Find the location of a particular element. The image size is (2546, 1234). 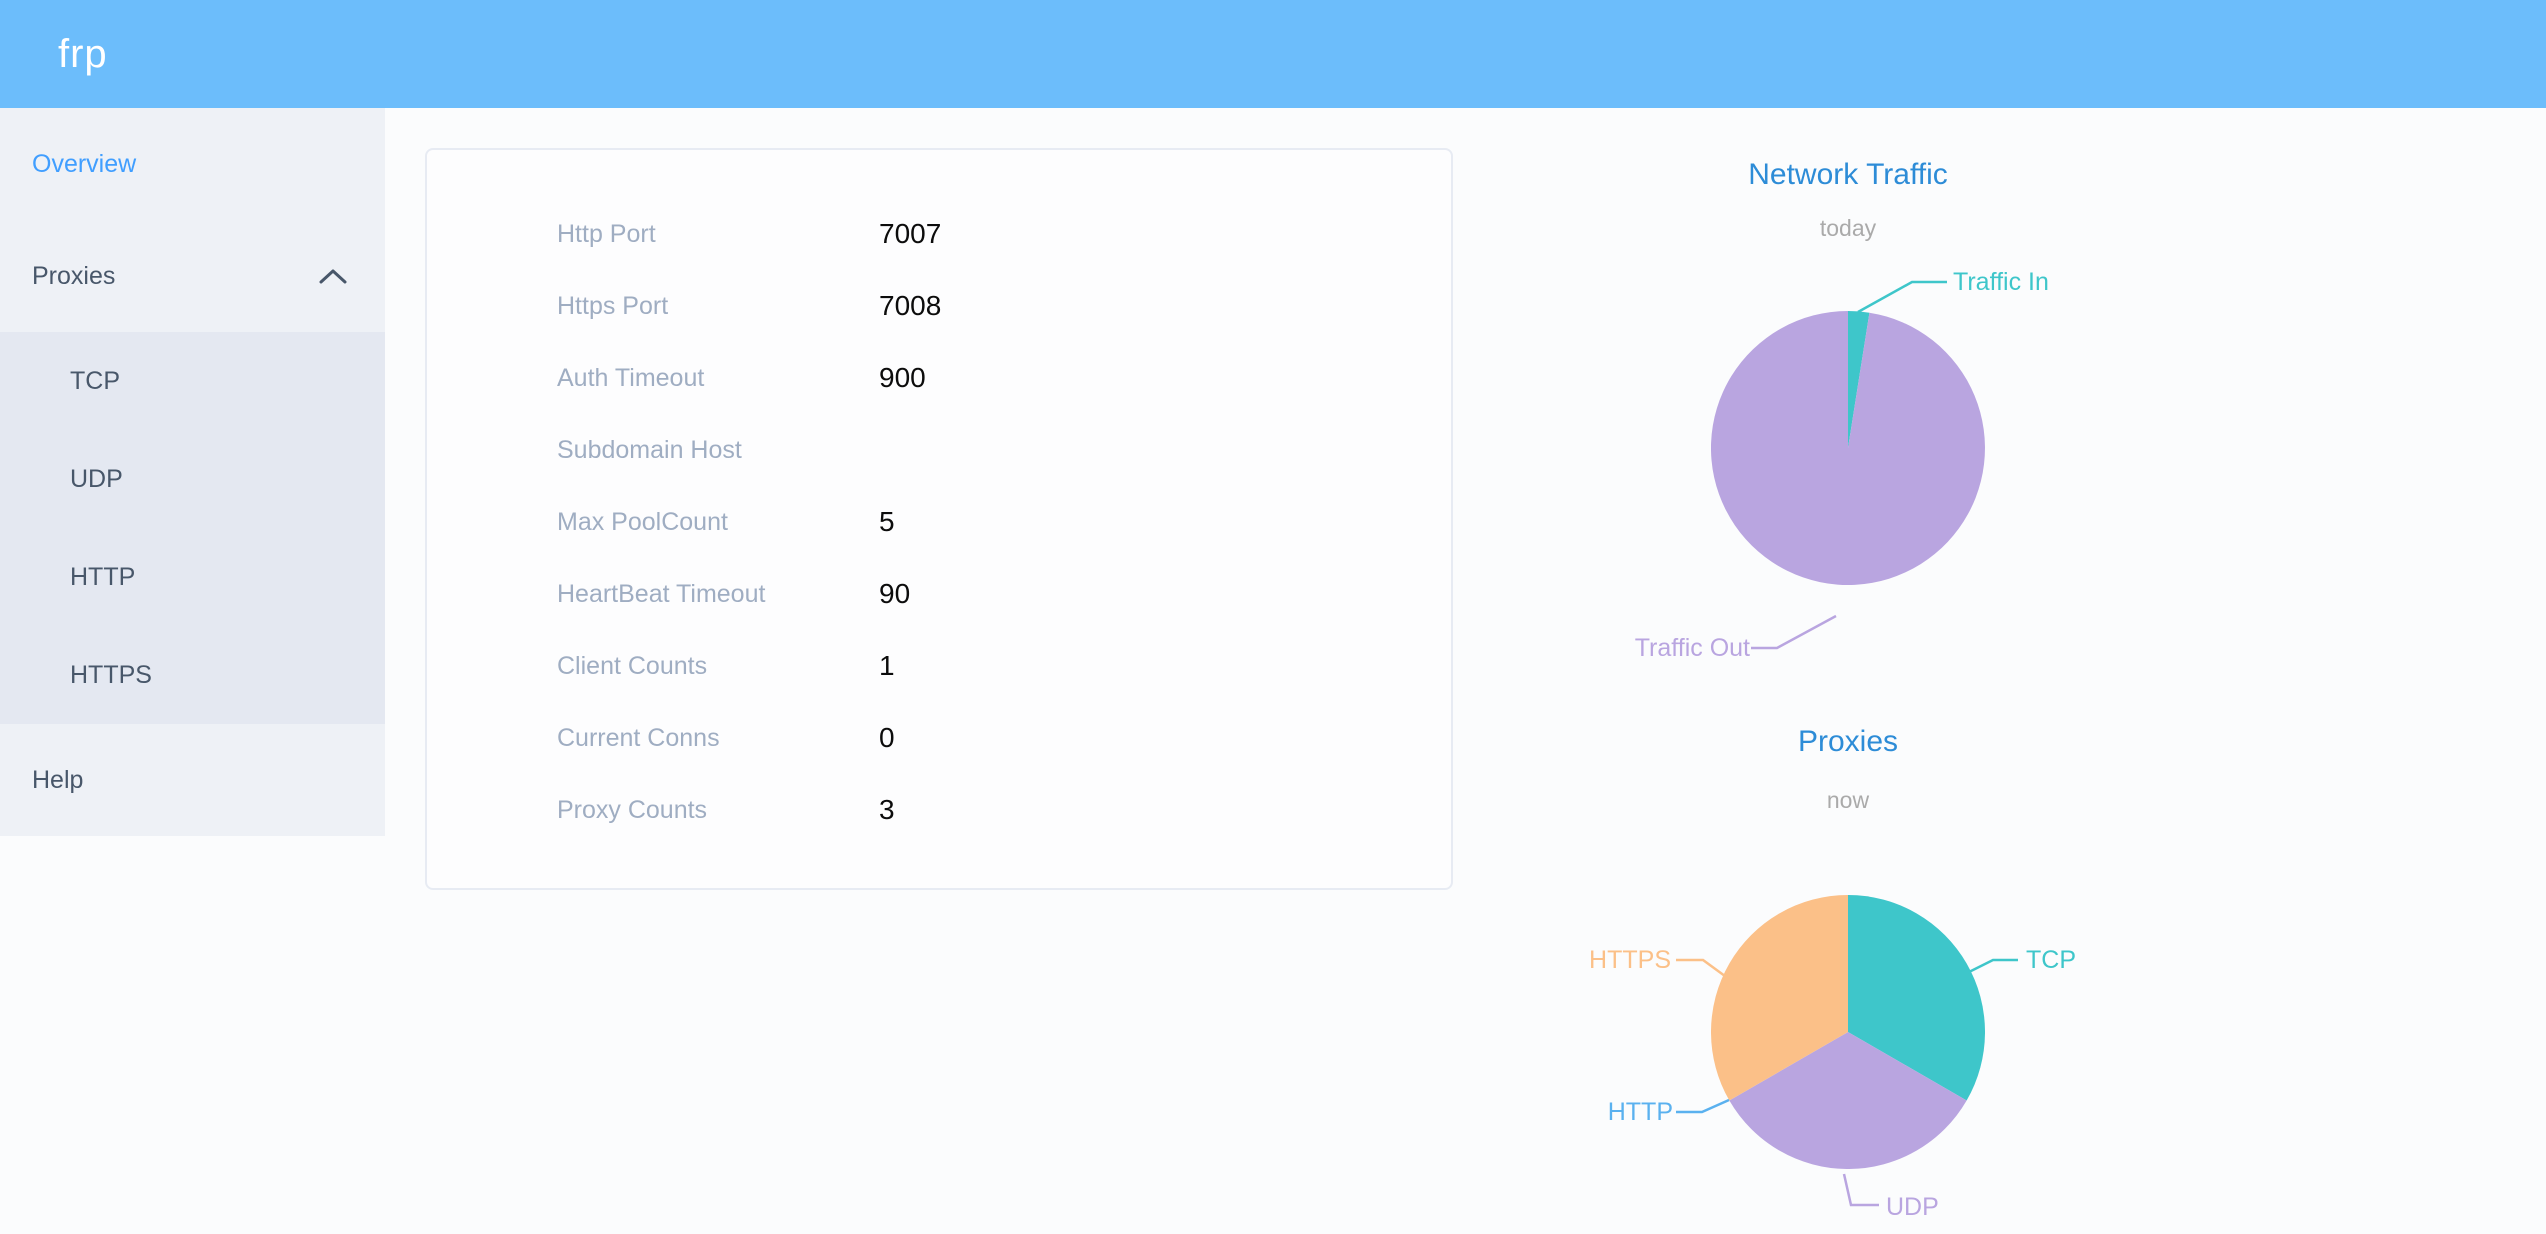

udp-leader-line is located at coordinates (1860, 1190).